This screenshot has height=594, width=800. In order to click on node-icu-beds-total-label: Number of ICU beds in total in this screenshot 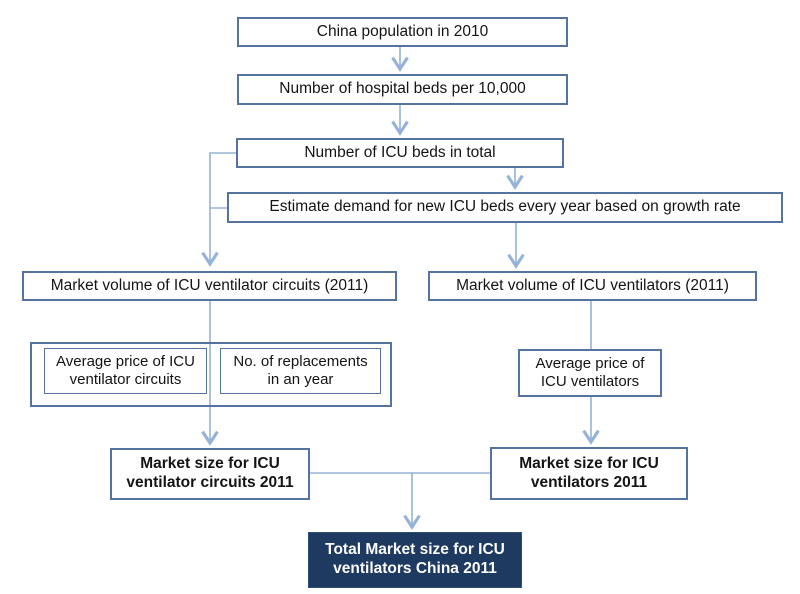, I will do `click(400, 152)`.